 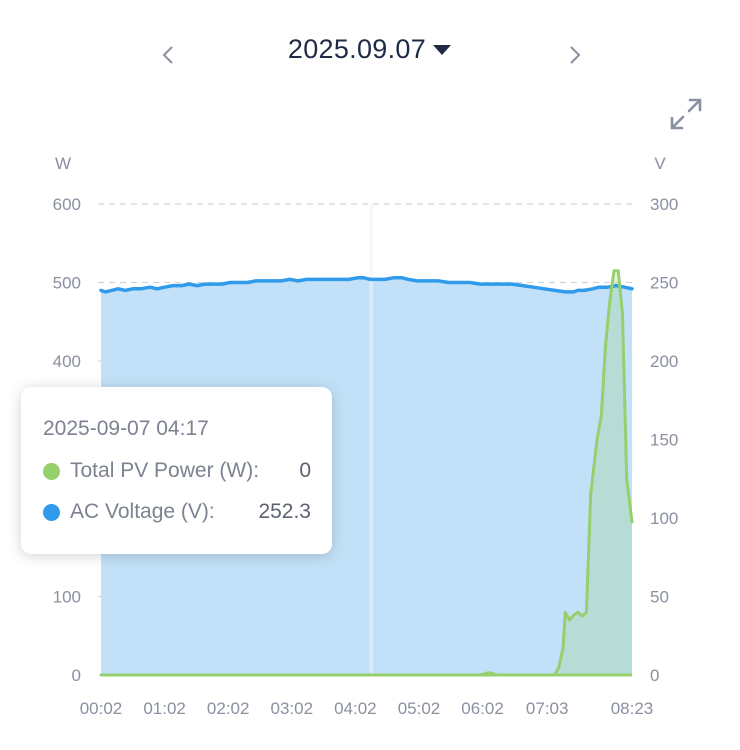 I want to click on x-tick-label: 01:02, so click(x=164, y=708).